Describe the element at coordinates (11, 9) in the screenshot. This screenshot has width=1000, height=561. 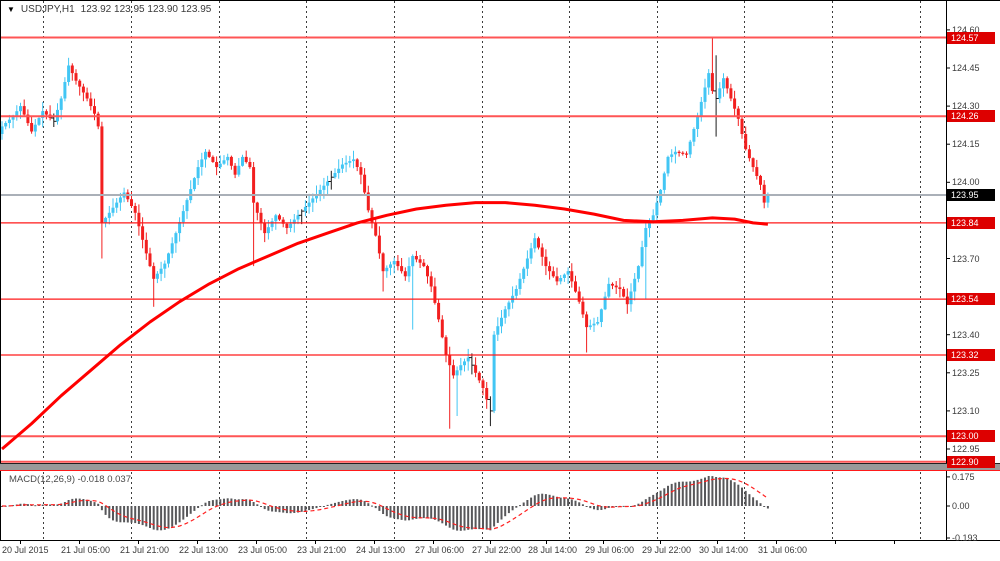
I see `symbol-dropdown-icon: ▼` at that location.